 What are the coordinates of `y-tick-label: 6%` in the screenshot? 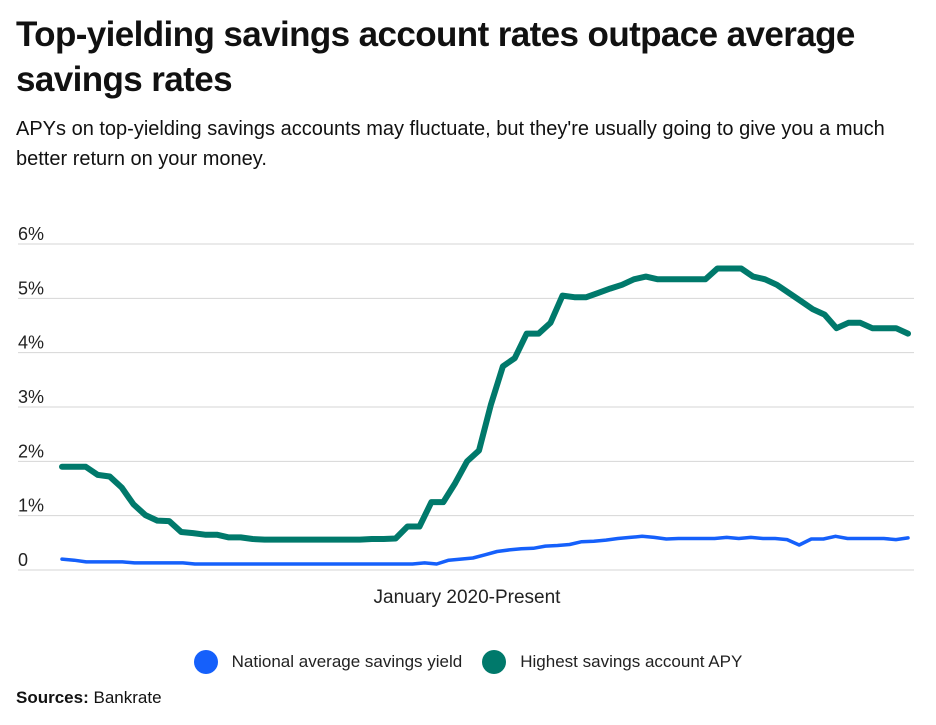 It's located at (31, 234).